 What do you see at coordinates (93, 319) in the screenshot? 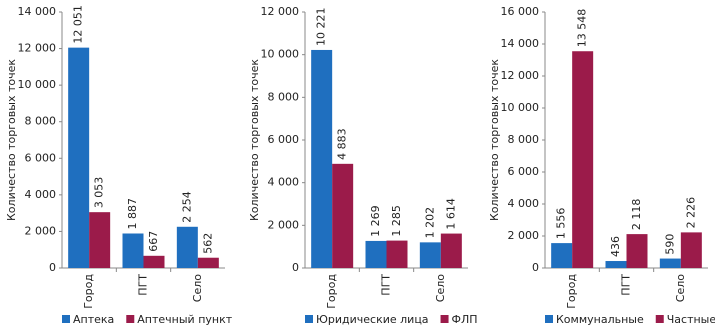
I see `legend-label: Аптека` at bounding box center [93, 319].